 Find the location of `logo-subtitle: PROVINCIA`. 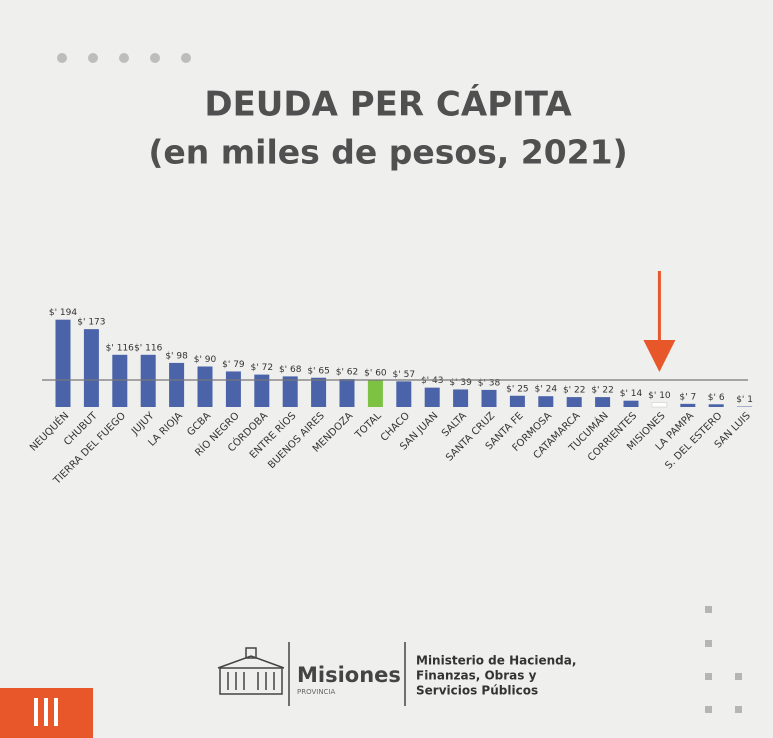

logo-subtitle: PROVINCIA is located at coordinates (316, 692).